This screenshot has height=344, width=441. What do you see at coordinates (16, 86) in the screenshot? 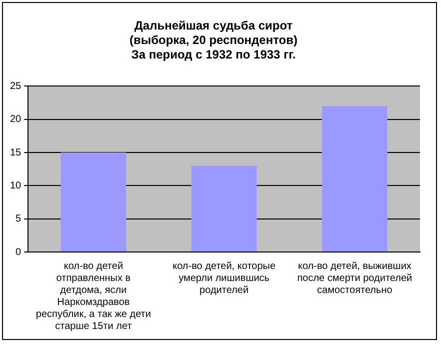
I see `y-tick-label: 25` at bounding box center [16, 86].